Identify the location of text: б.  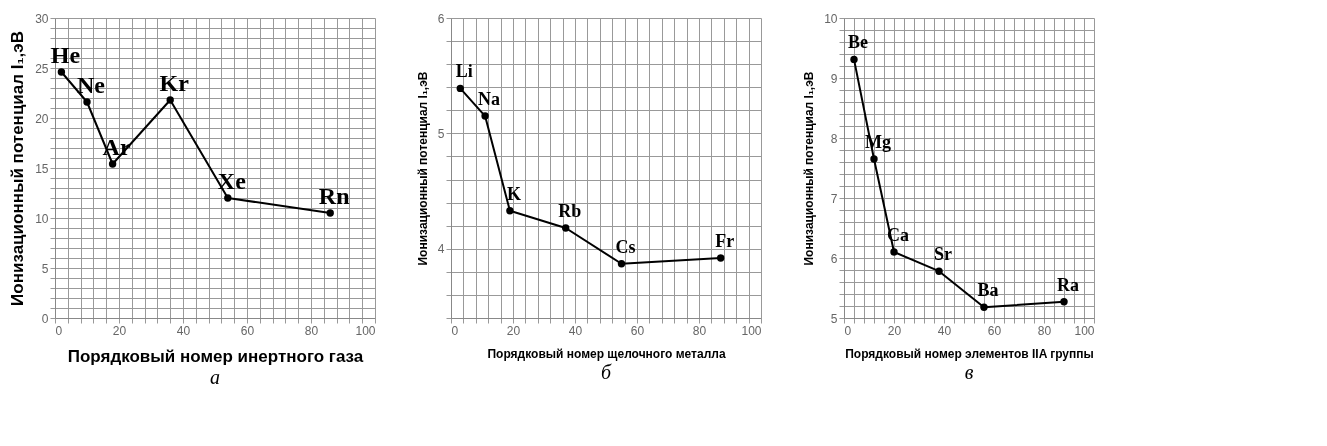
(606, 372).